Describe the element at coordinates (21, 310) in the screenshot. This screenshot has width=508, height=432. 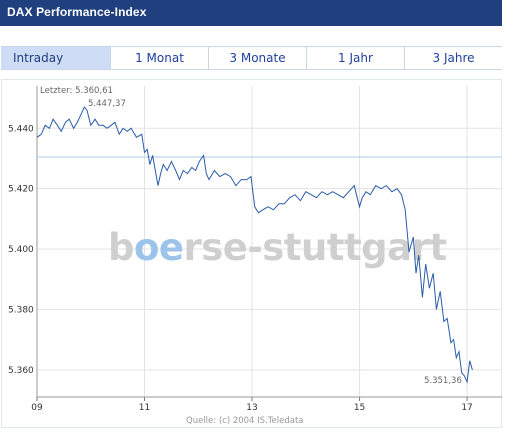
I see `y-tick-label: 5.380` at that location.